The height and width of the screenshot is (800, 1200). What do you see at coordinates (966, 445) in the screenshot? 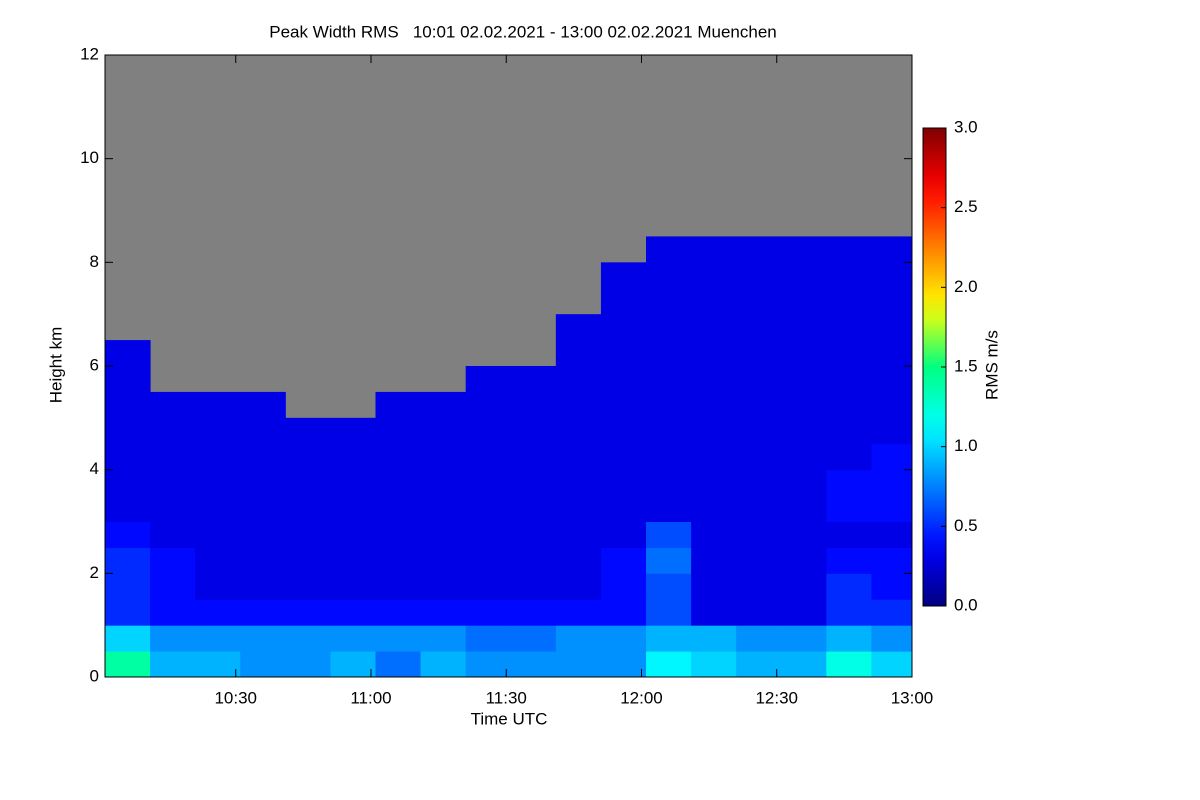
I see `colorbar-tick-label: 1.0` at bounding box center [966, 445].